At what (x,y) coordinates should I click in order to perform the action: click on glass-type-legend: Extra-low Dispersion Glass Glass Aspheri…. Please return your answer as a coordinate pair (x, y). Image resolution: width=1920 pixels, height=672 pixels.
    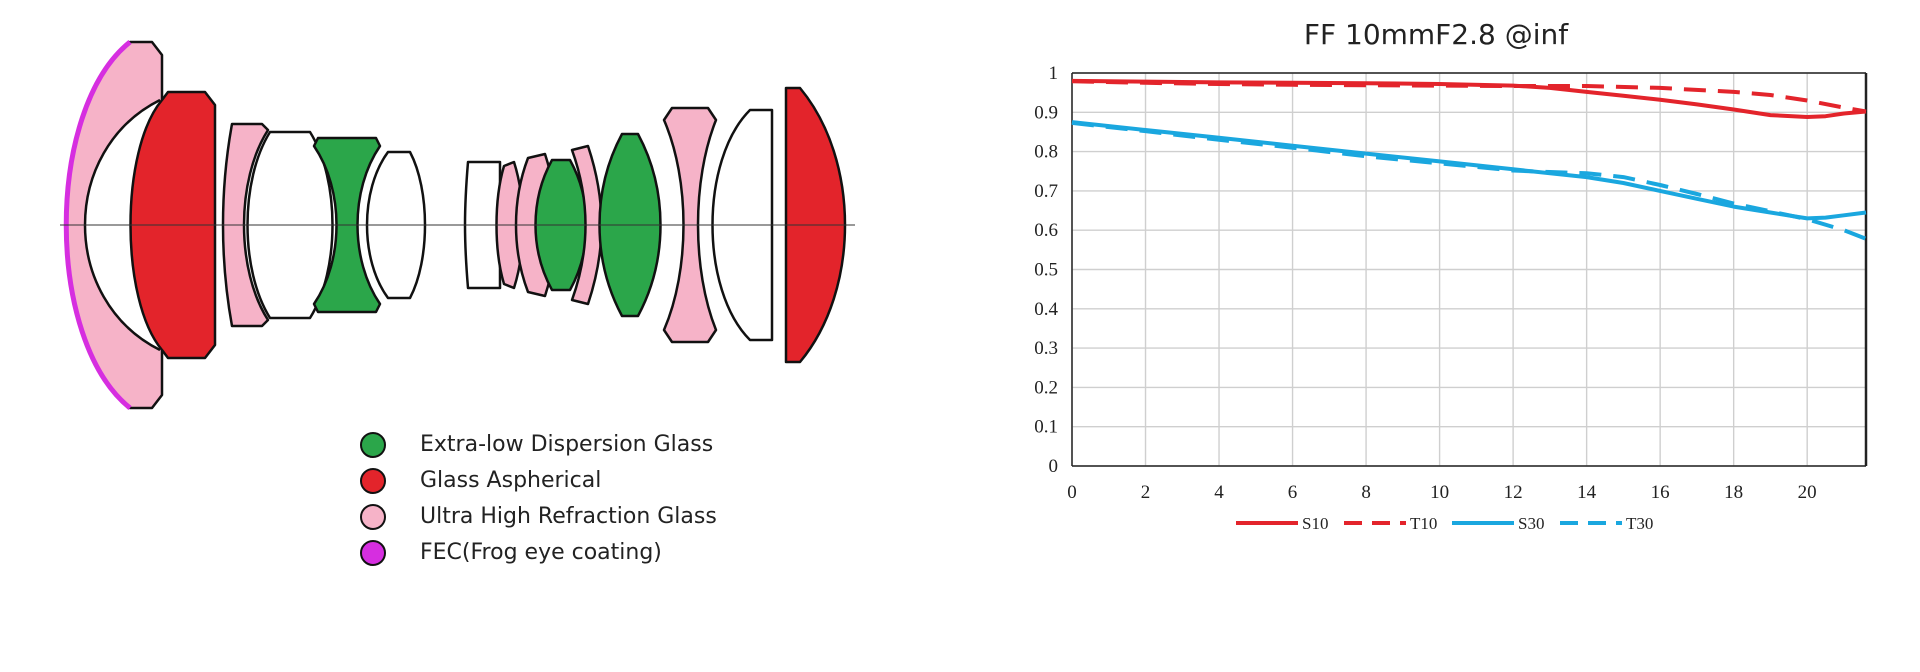
    Looking at the image, I should click on (570, 499).